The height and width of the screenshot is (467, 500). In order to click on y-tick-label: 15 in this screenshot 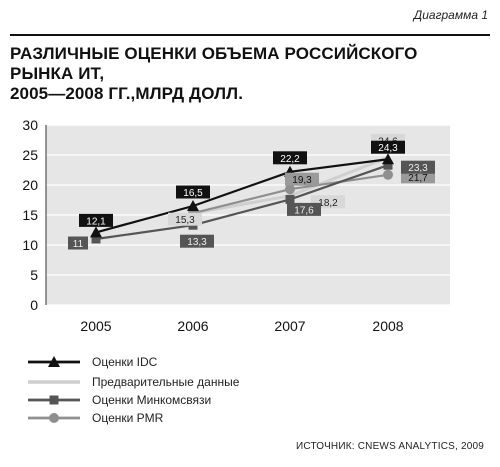, I will do `click(30, 215)`.